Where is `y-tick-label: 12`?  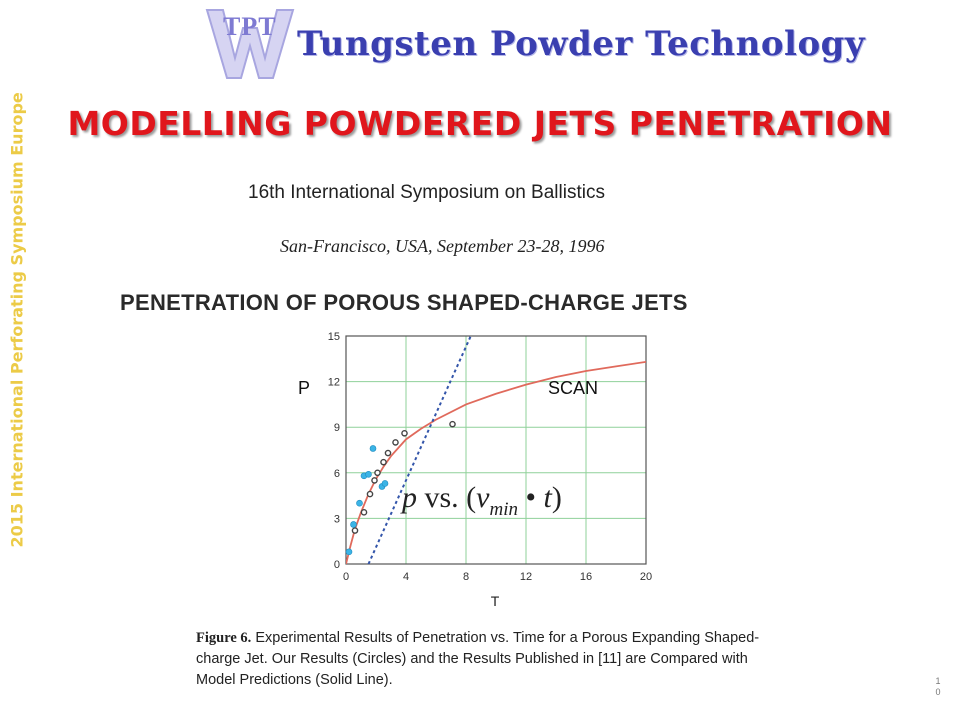 y-tick-label: 12 is located at coordinates (334, 383).